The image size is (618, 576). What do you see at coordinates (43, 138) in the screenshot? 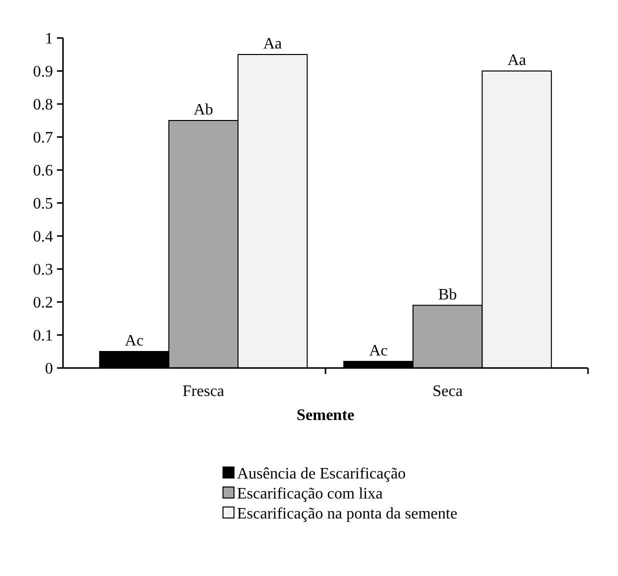
I see `y-tick-label: 0.7` at bounding box center [43, 138].